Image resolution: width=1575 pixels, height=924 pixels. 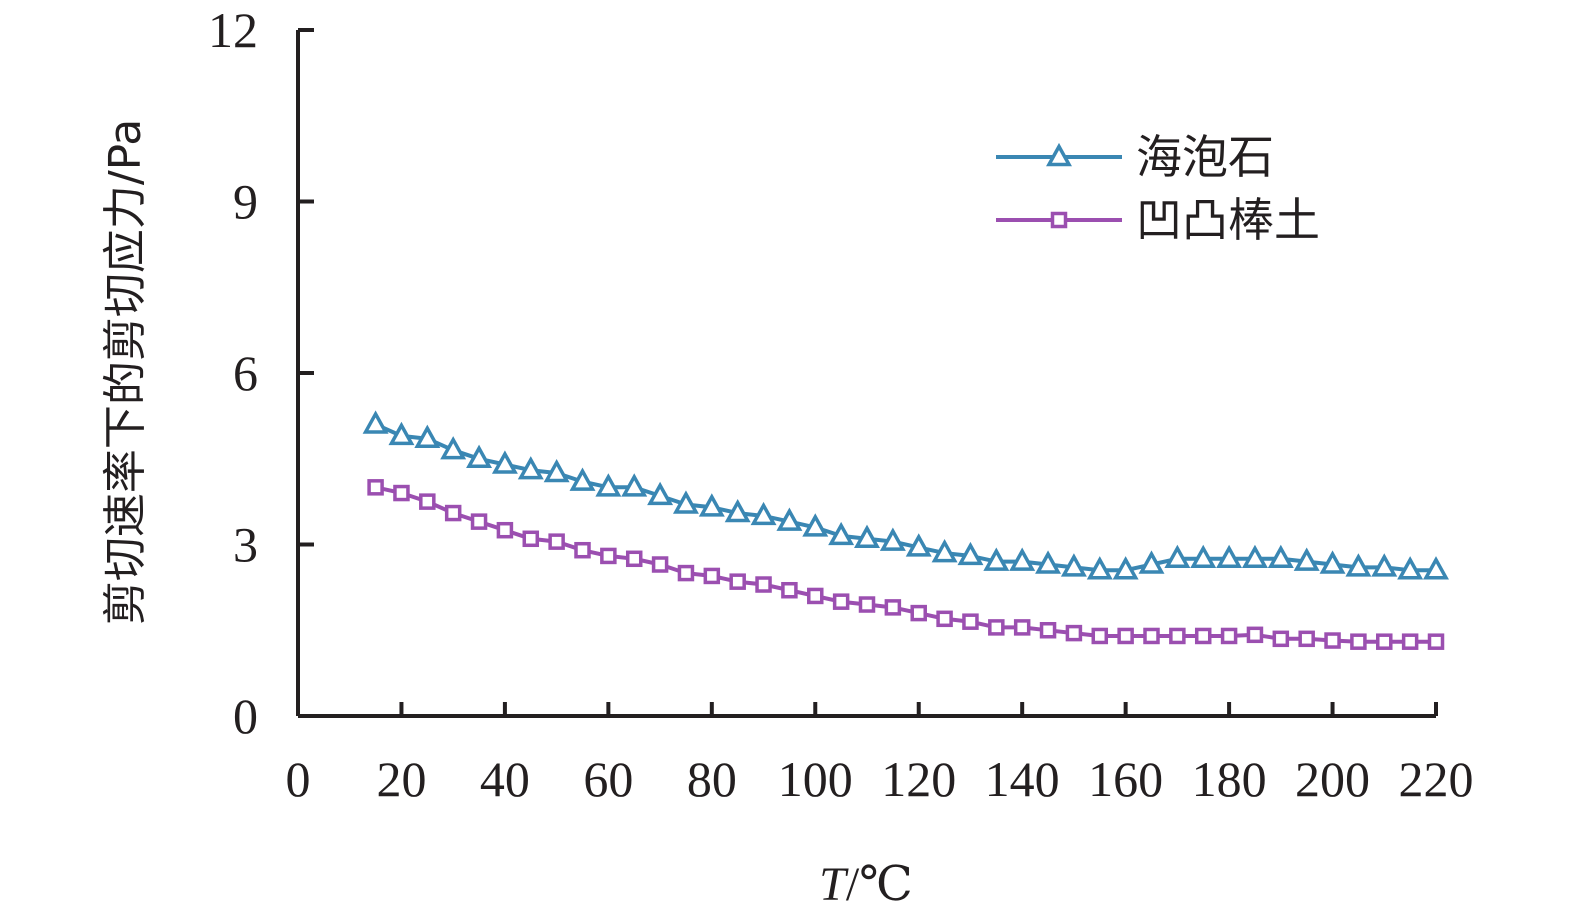 I want to click on legend-label: 海泡石, so click(x=1205, y=157).